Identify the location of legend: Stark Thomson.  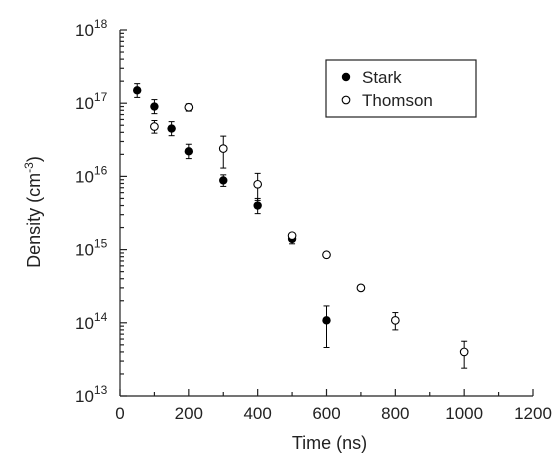
(401, 88).